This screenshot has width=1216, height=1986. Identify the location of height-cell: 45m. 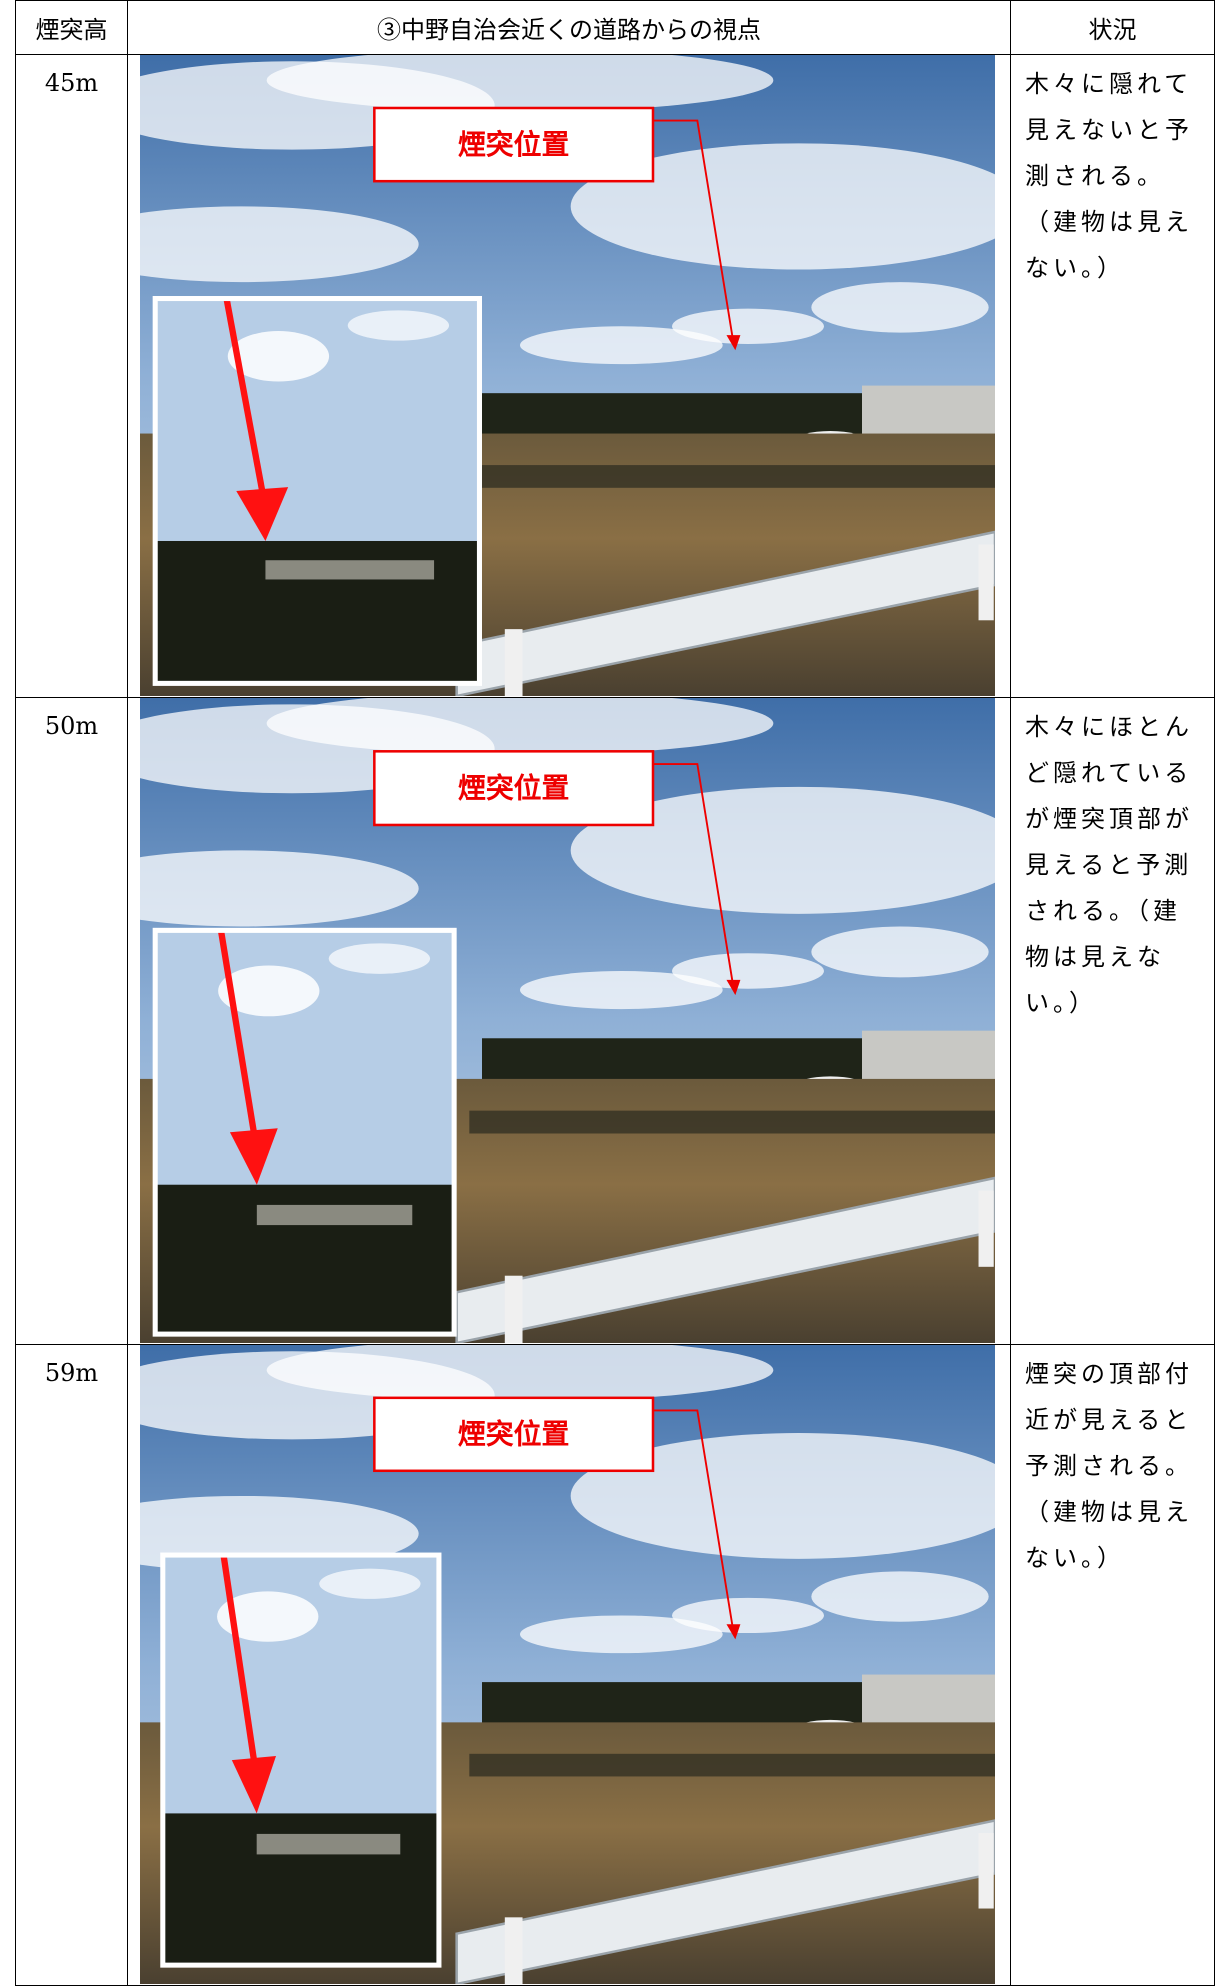
(71, 376).